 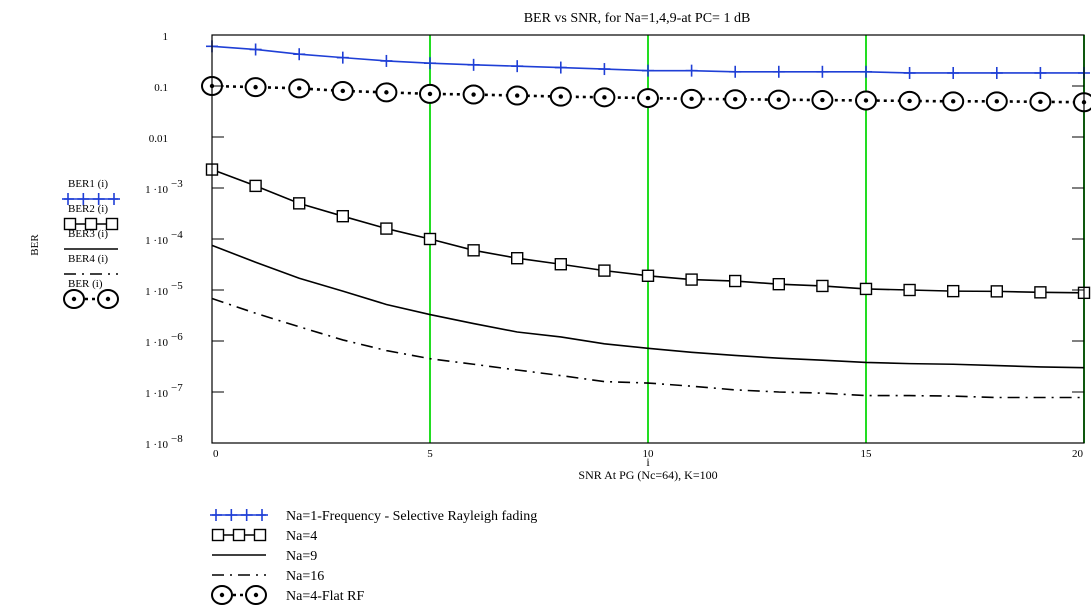 I want to click on trace-label: BER4 (i), so click(x=88, y=259).